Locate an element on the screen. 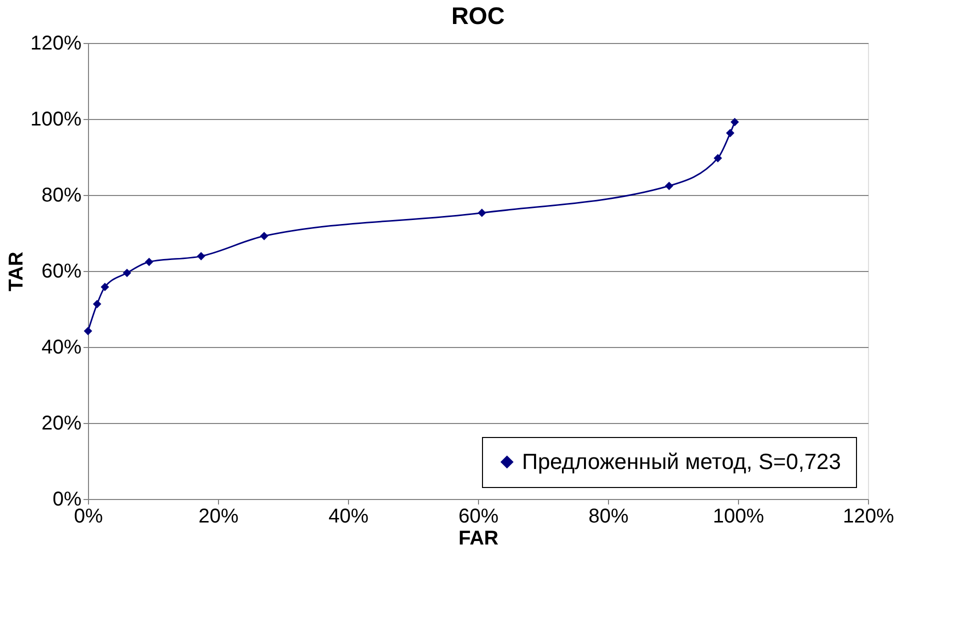 This screenshot has height=629, width=980. y-tick-label: 20% is located at coordinates (61, 423).